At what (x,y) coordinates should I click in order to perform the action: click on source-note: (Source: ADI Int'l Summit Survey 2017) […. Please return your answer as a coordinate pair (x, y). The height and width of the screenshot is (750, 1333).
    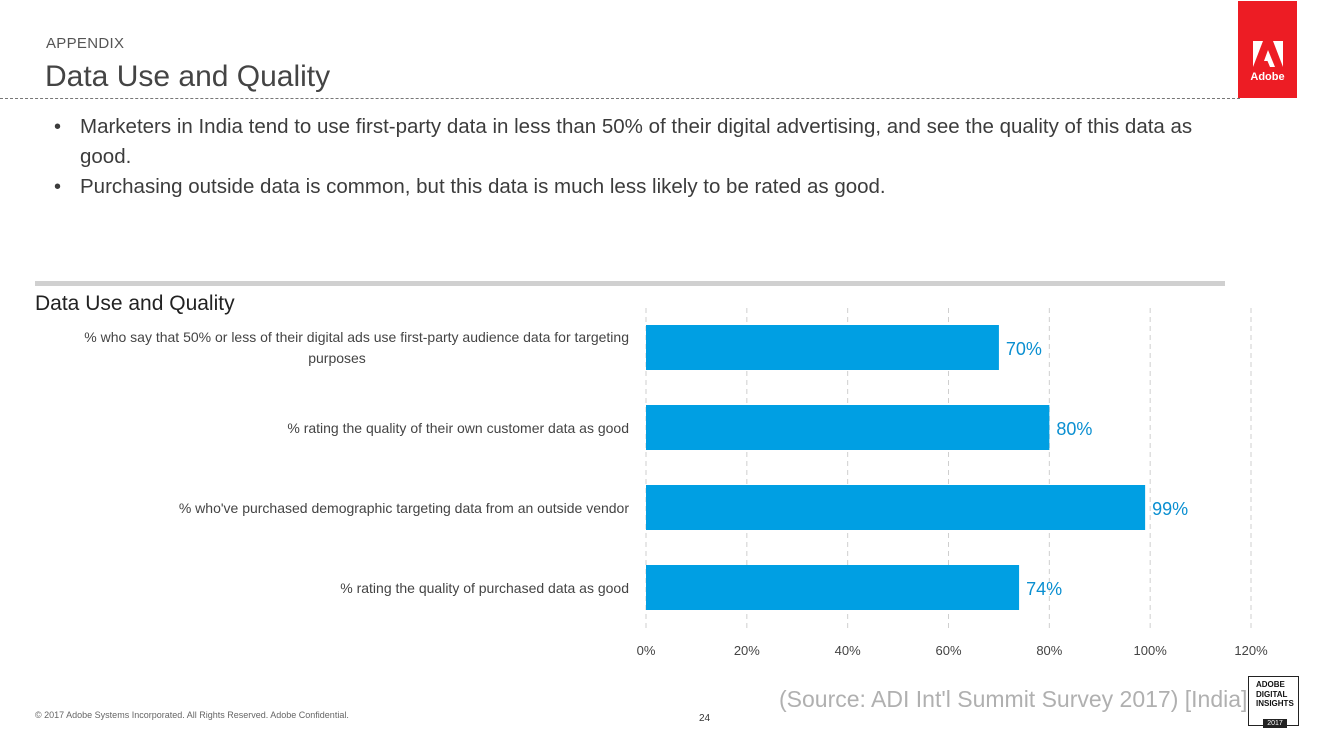
    Looking at the image, I should click on (1013, 699).